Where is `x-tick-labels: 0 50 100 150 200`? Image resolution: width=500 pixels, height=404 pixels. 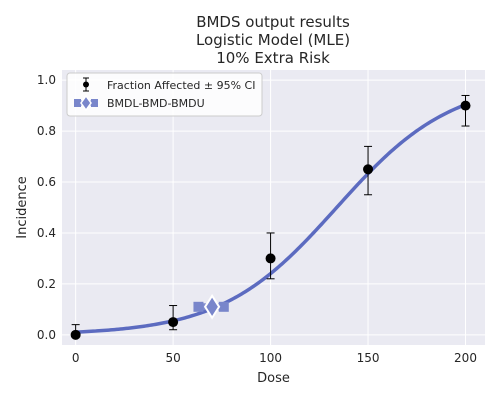 x-tick-labels: 0 50 100 150 200 is located at coordinates (274, 358).